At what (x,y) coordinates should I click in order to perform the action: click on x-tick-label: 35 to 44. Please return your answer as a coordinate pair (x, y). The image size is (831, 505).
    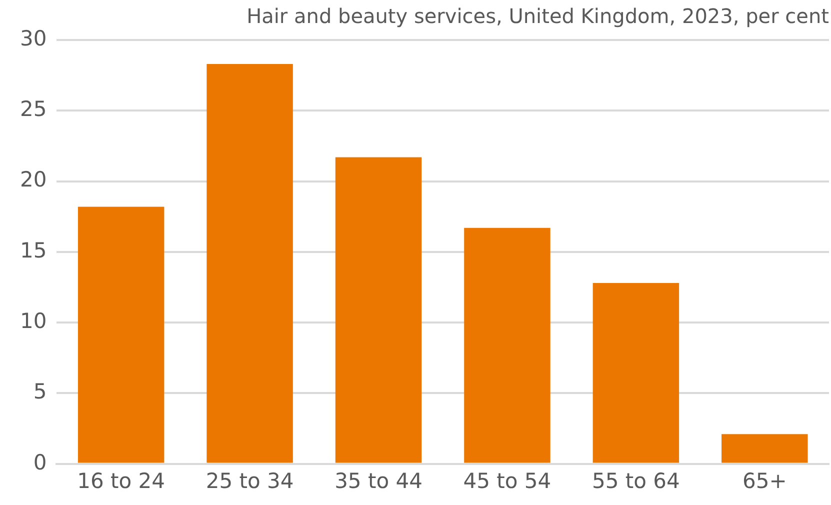
    Looking at the image, I should click on (378, 480).